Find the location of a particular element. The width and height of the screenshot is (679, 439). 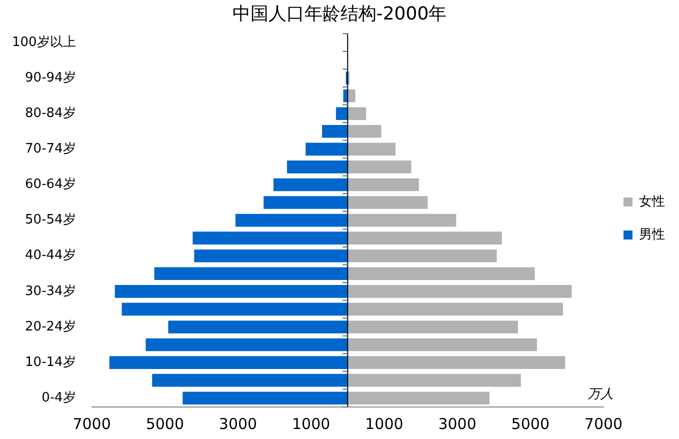

y-tick-label: 100岁以上 is located at coordinates (44, 42).